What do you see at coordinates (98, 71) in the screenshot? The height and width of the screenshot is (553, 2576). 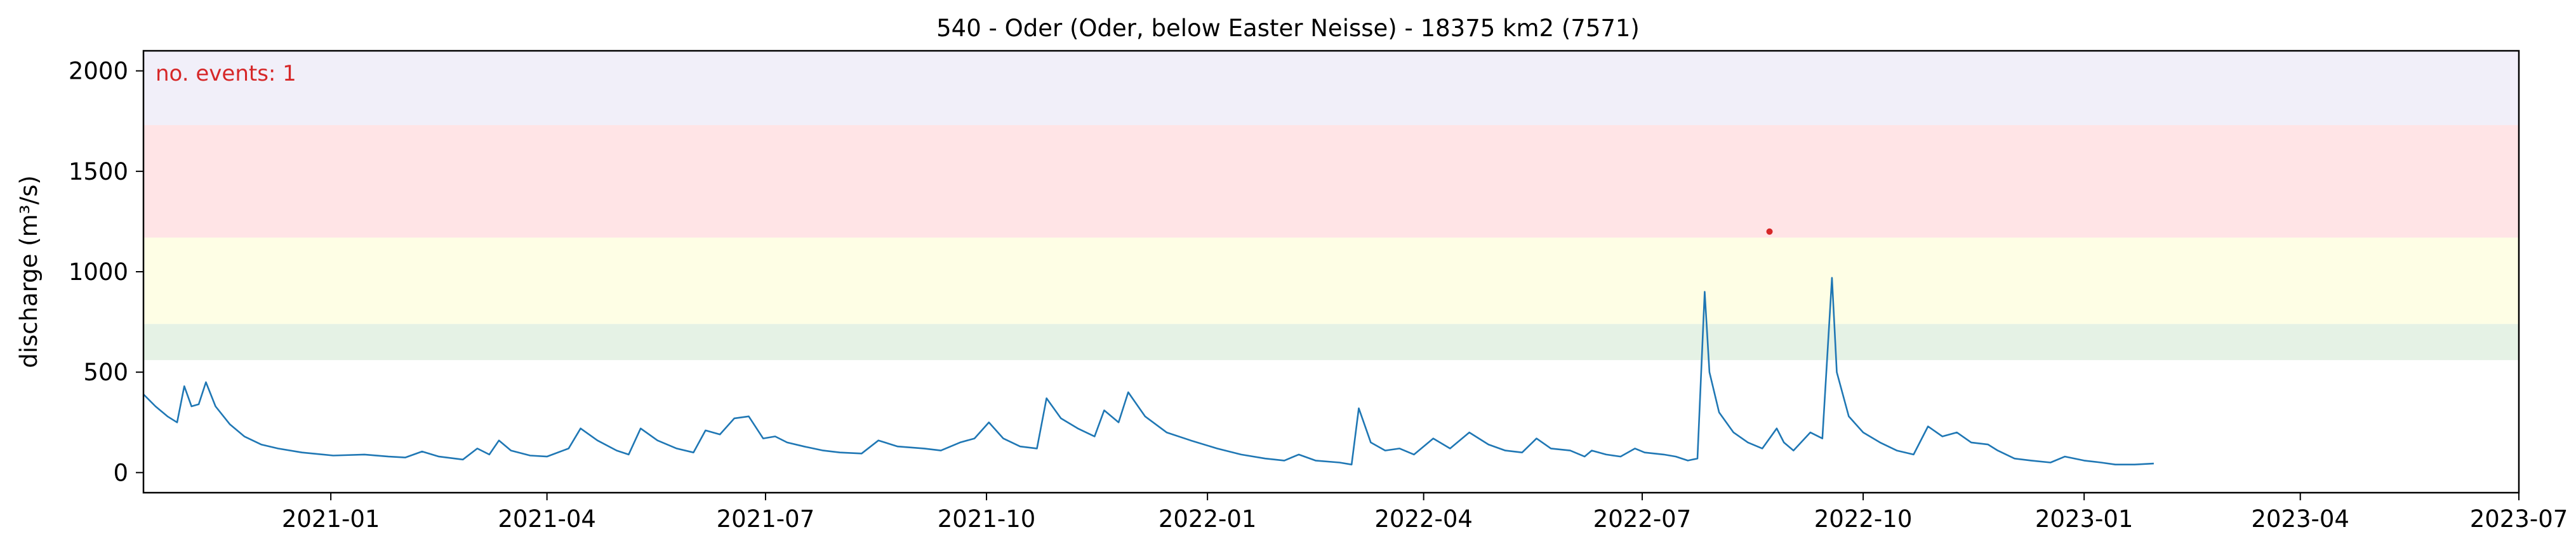 I see `y-tick-label: 2000` at bounding box center [98, 71].